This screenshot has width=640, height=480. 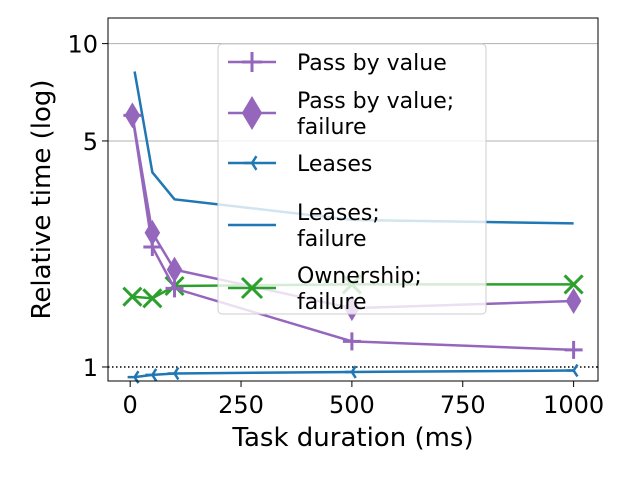 What do you see at coordinates (352, 405) in the screenshot?
I see `x-tick-label-2: 500` at bounding box center [352, 405].